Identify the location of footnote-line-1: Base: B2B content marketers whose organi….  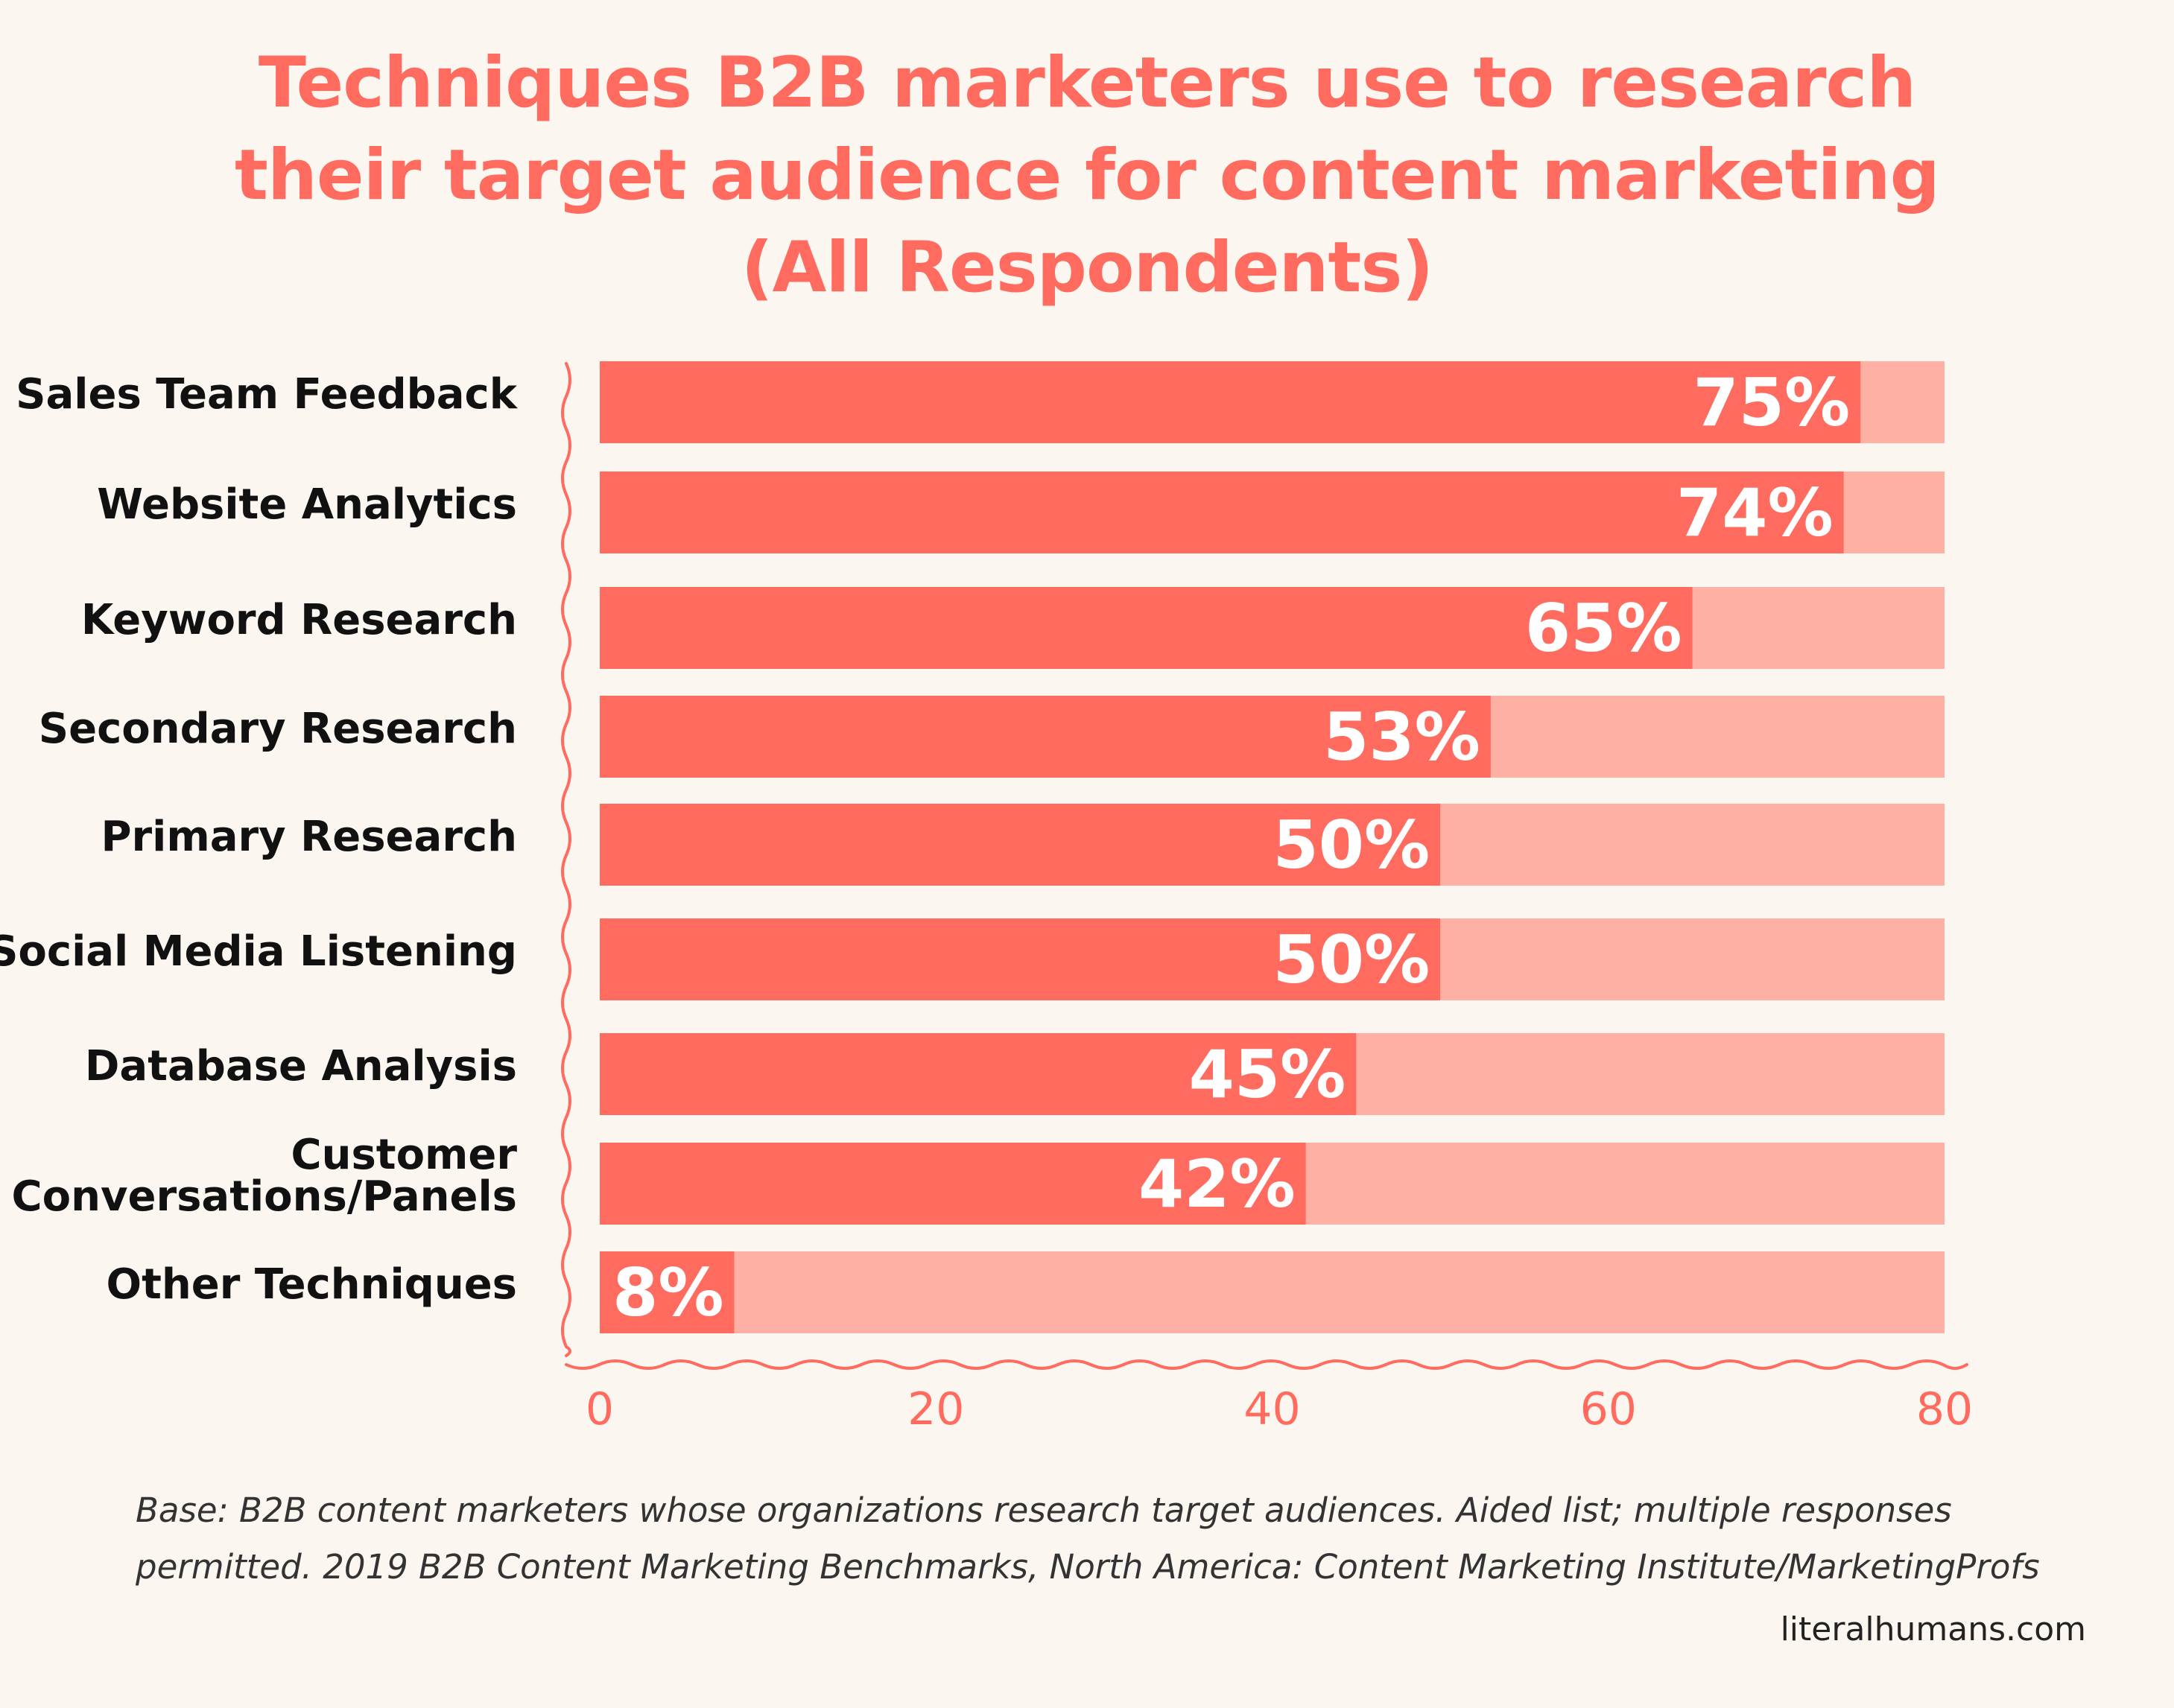
(1044, 1510).